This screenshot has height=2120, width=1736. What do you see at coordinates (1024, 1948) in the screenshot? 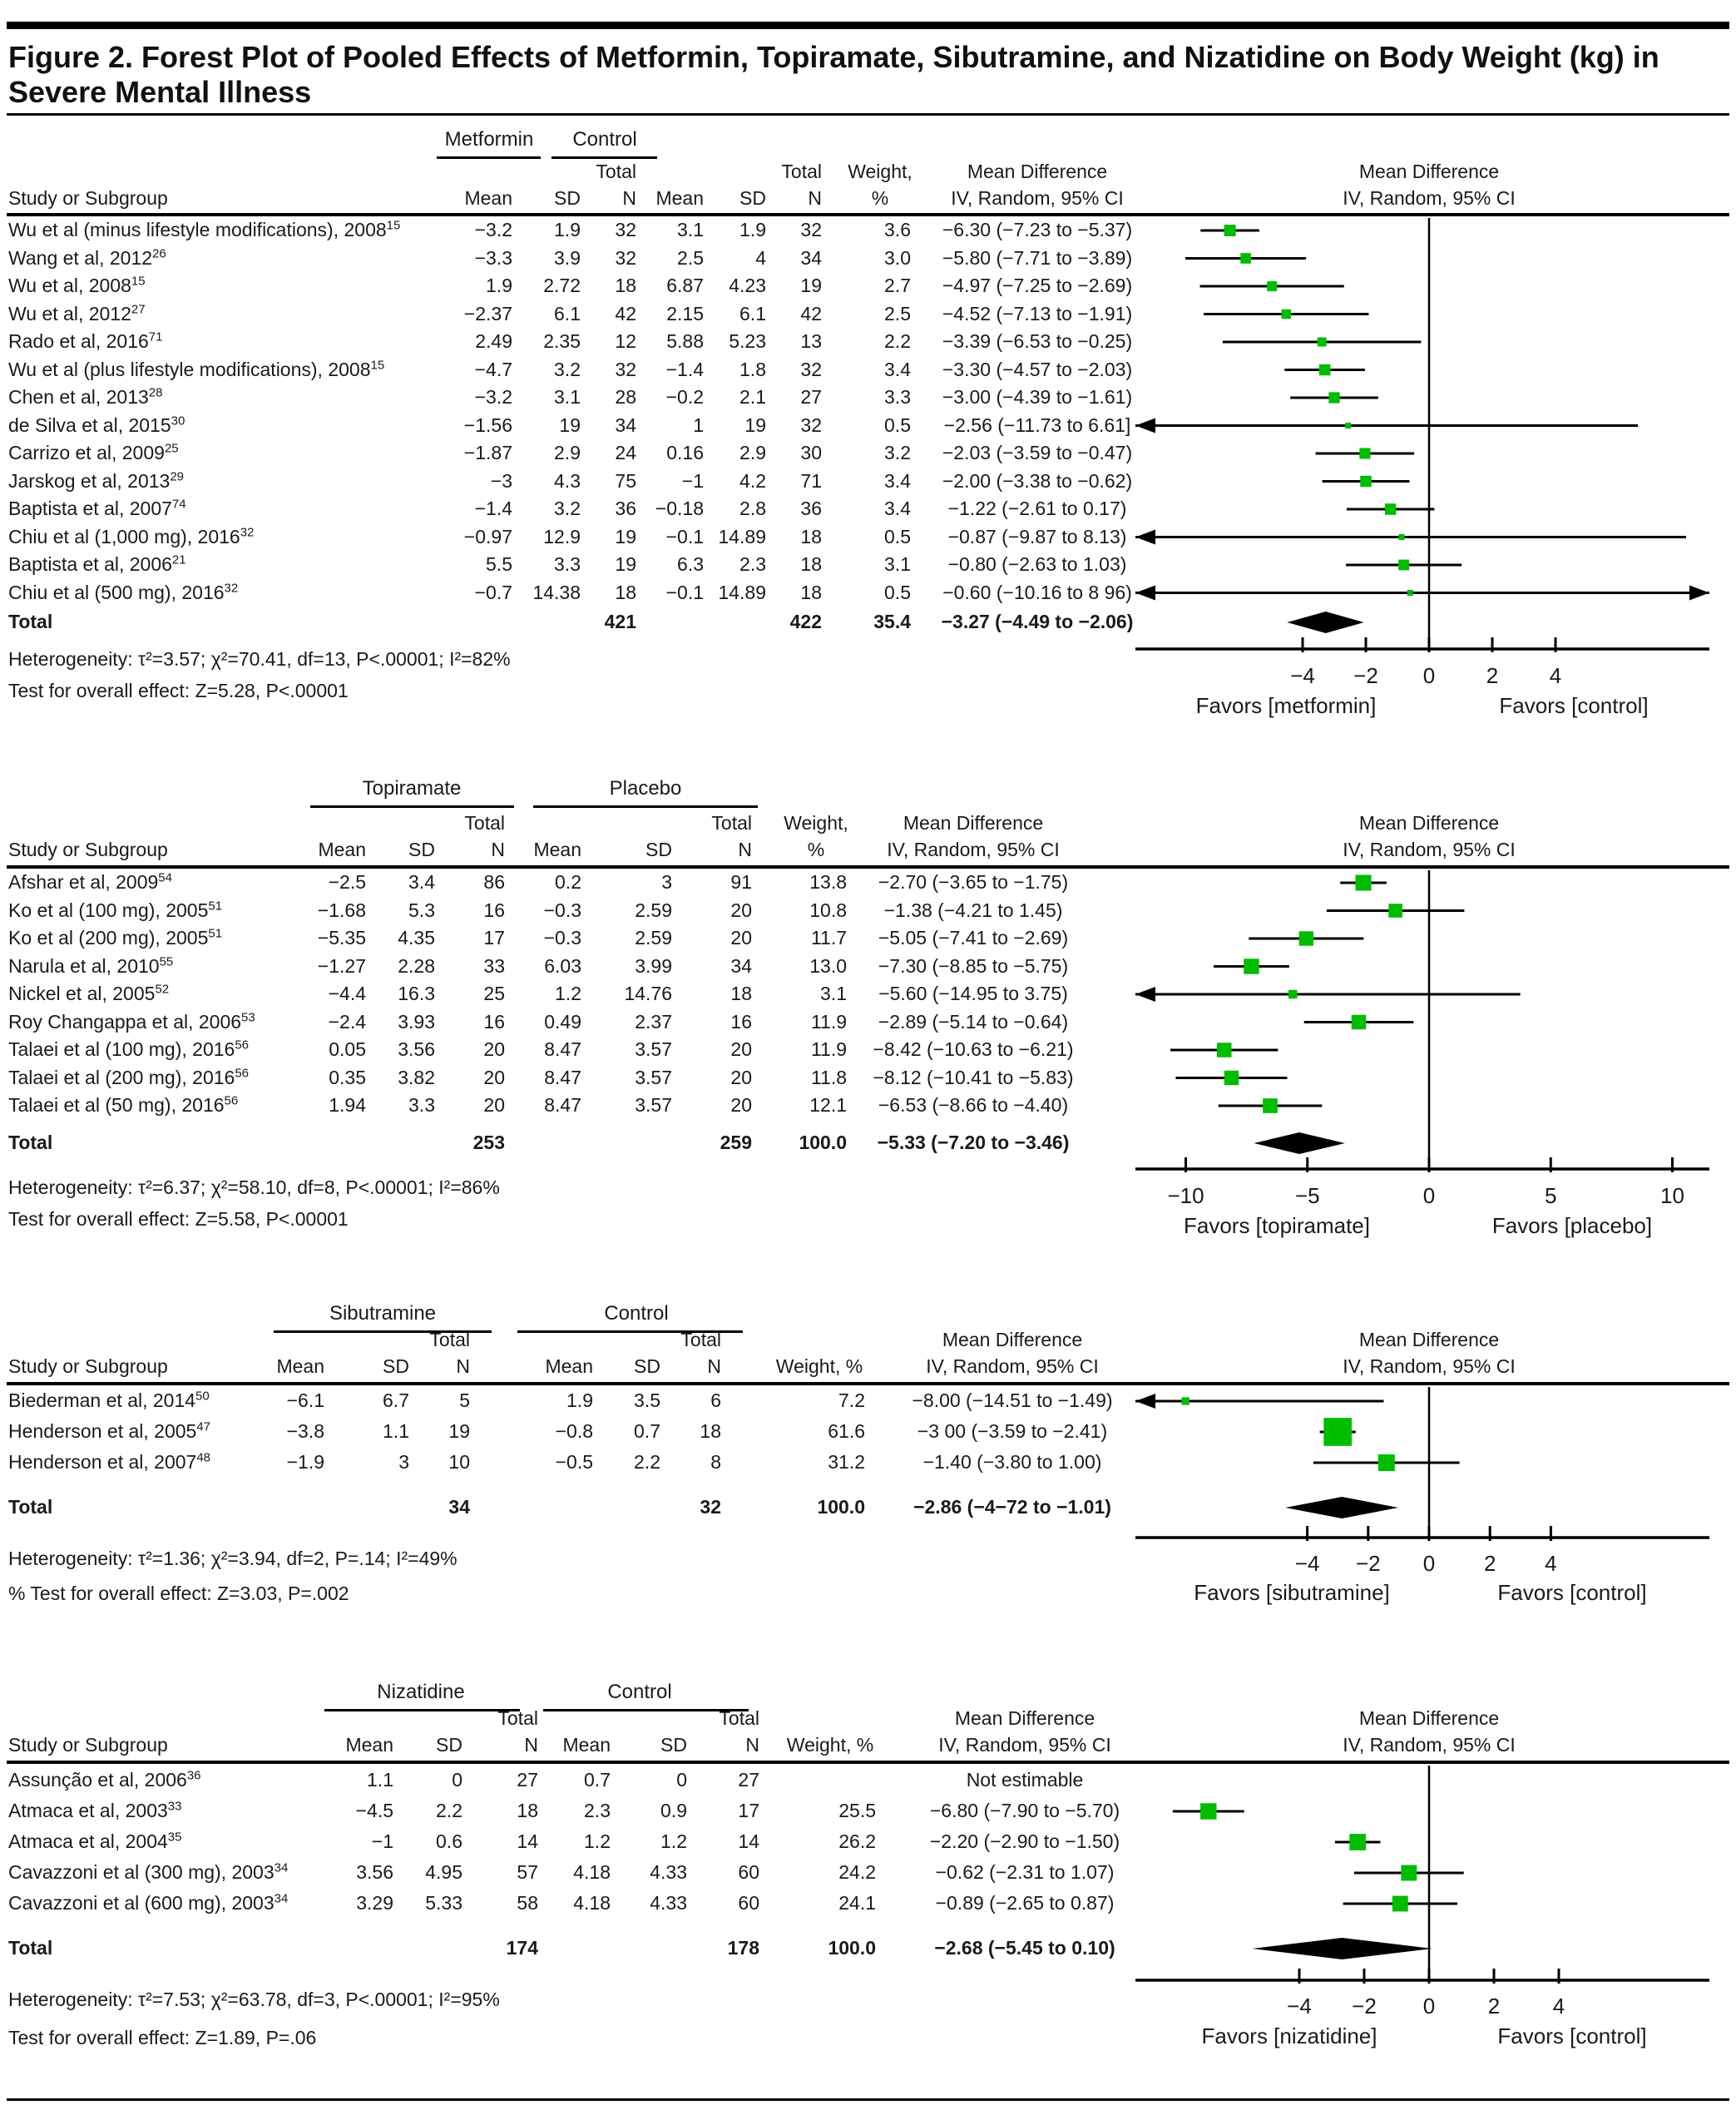
I see `total-mean-difference-ci: −2.68 (−5.45 to 0.10)` at bounding box center [1024, 1948].